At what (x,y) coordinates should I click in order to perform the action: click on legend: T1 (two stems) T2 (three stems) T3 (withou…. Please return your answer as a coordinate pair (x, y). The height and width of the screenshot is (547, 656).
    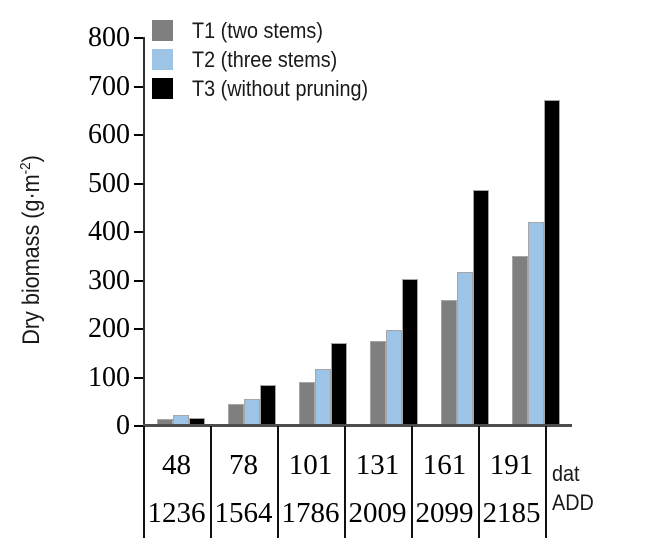
    Looking at the image, I should click on (270, 59).